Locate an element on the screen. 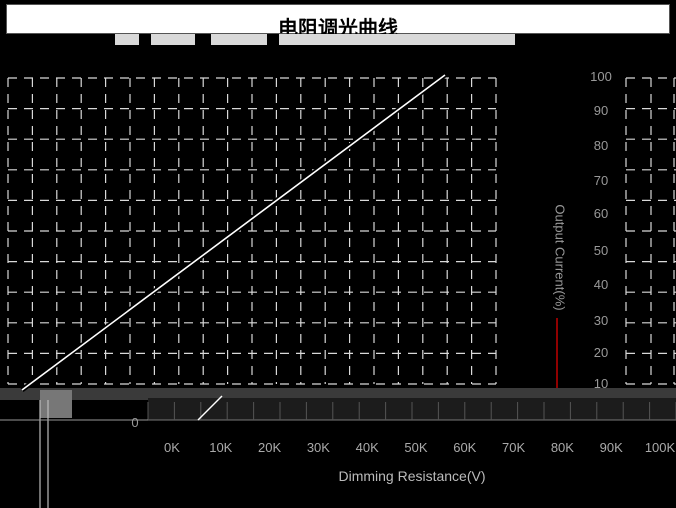 The height and width of the screenshot is (508, 676). chart-title-bar: 电阻调光曲线 is located at coordinates (338, 21).